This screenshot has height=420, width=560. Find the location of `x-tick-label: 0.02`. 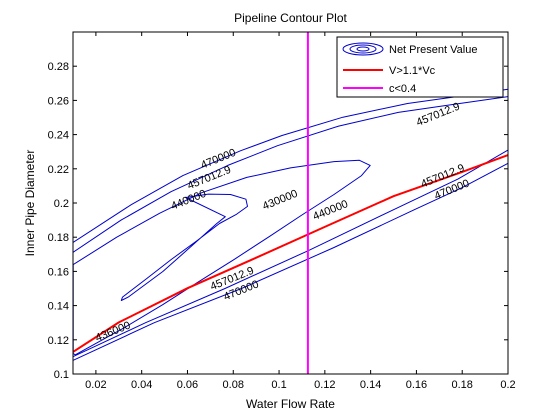

x-tick-label: 0.02 is located at coordinates (95, 385).